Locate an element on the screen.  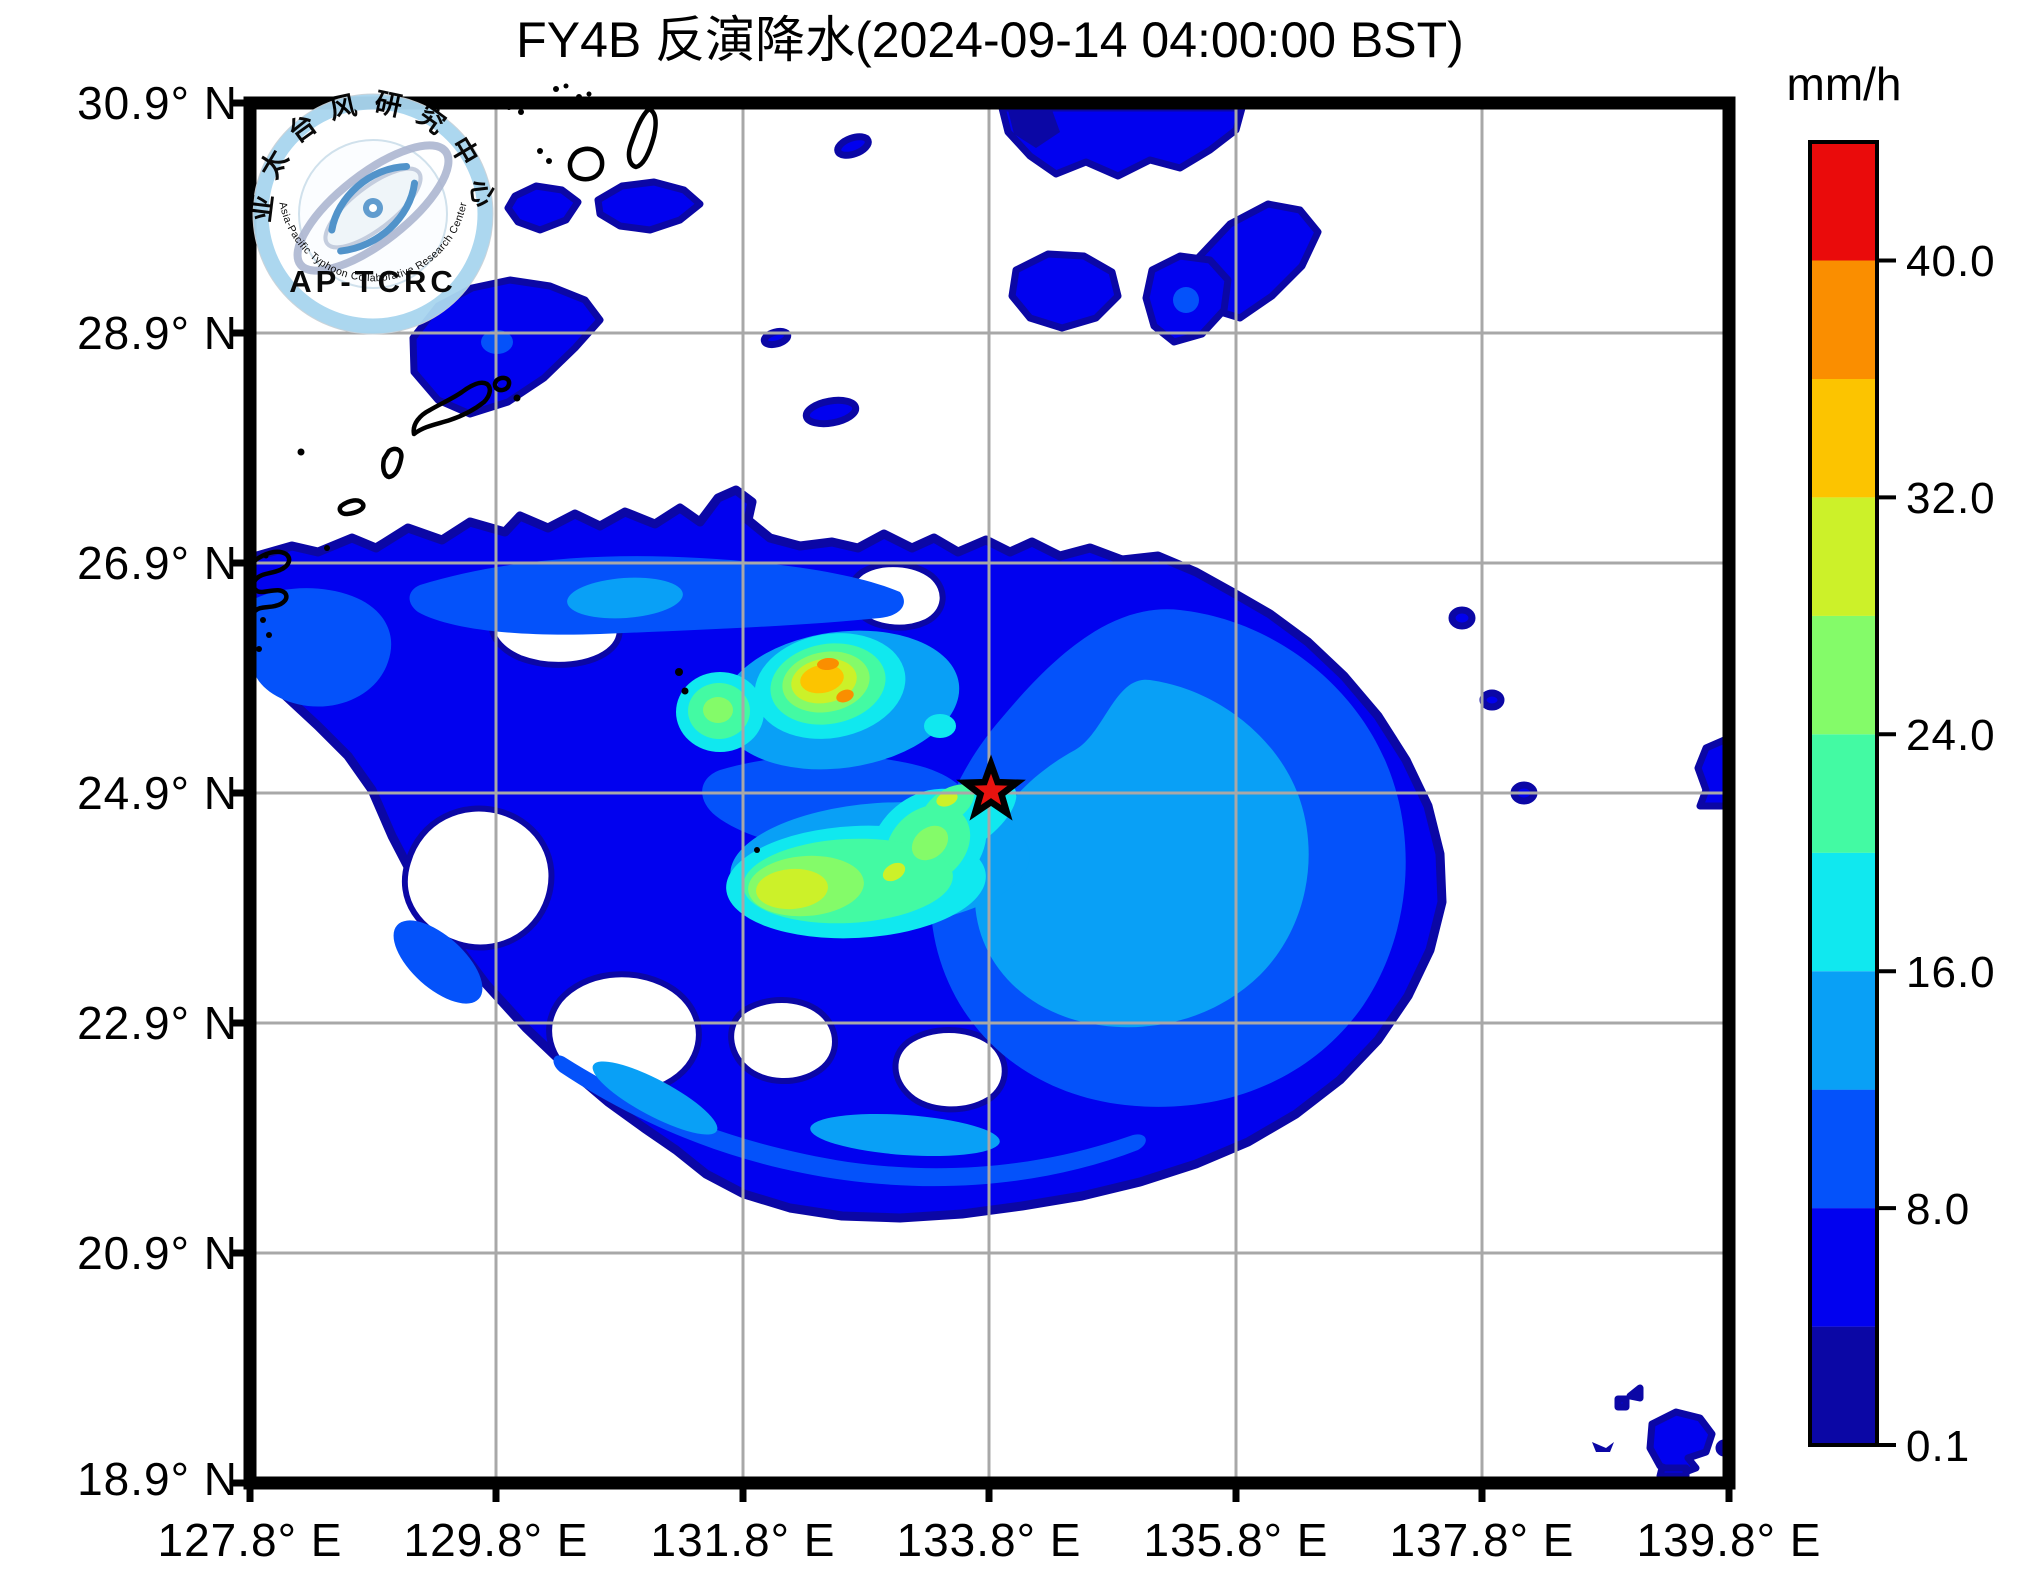
y-tick-label: 26.9° N is located at coordinates (157, 563).